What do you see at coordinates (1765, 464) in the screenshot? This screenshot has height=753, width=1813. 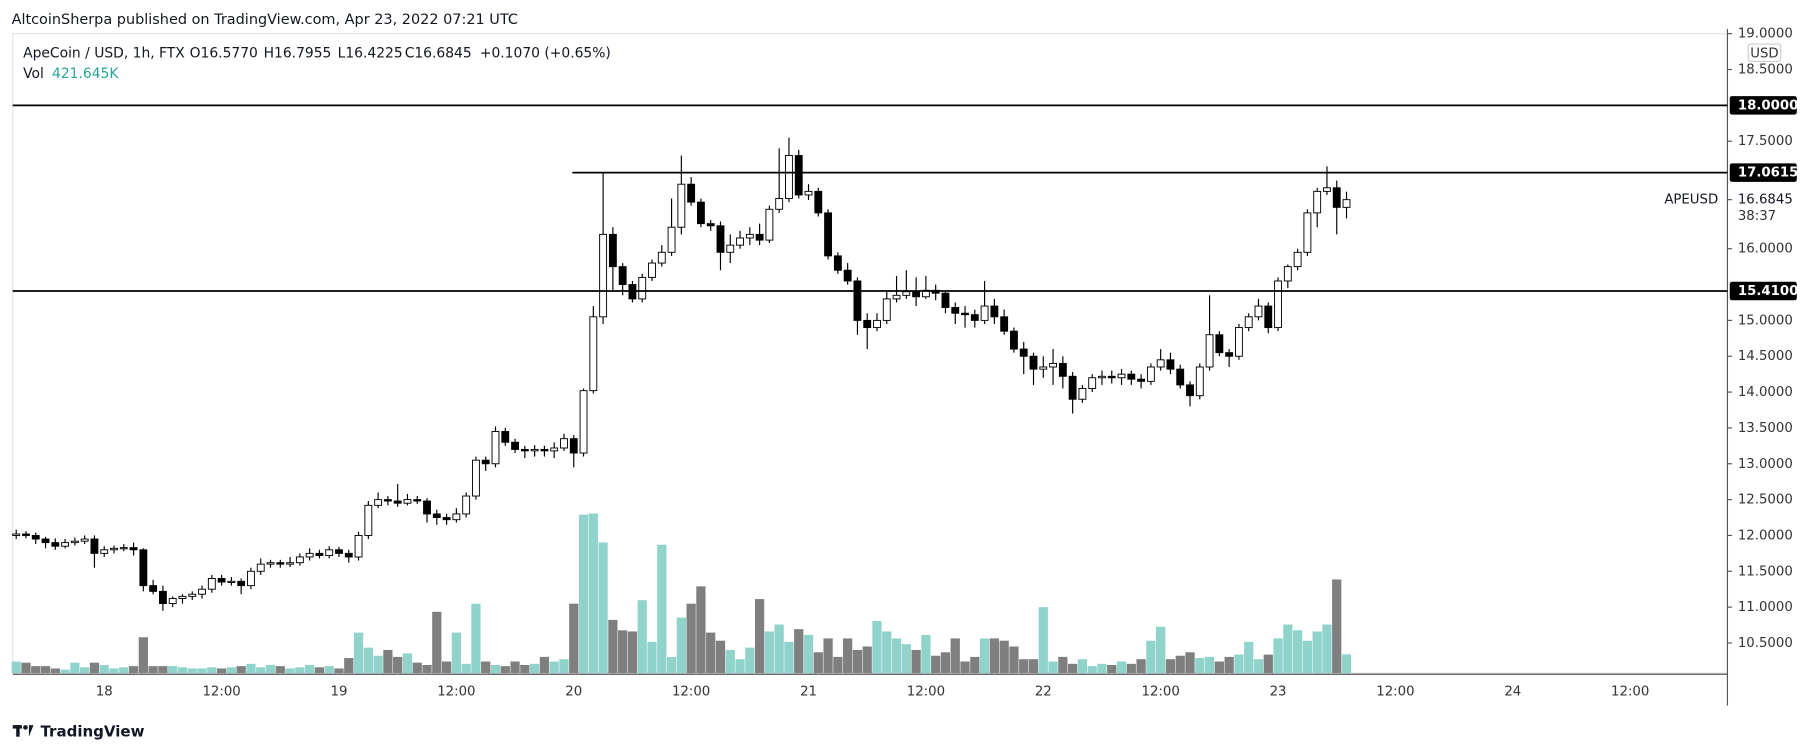 I see `y-tick-label: 13.0000` at bounding box center [1765, 464].